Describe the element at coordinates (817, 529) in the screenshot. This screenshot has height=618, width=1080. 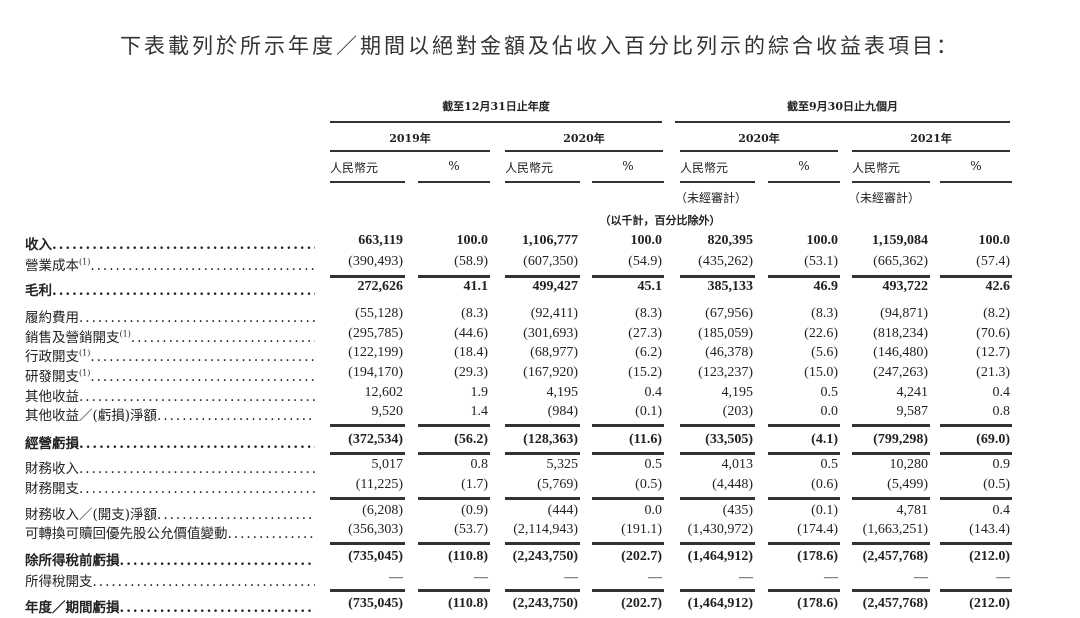
I see `cell-value: (174.4)` at that location.